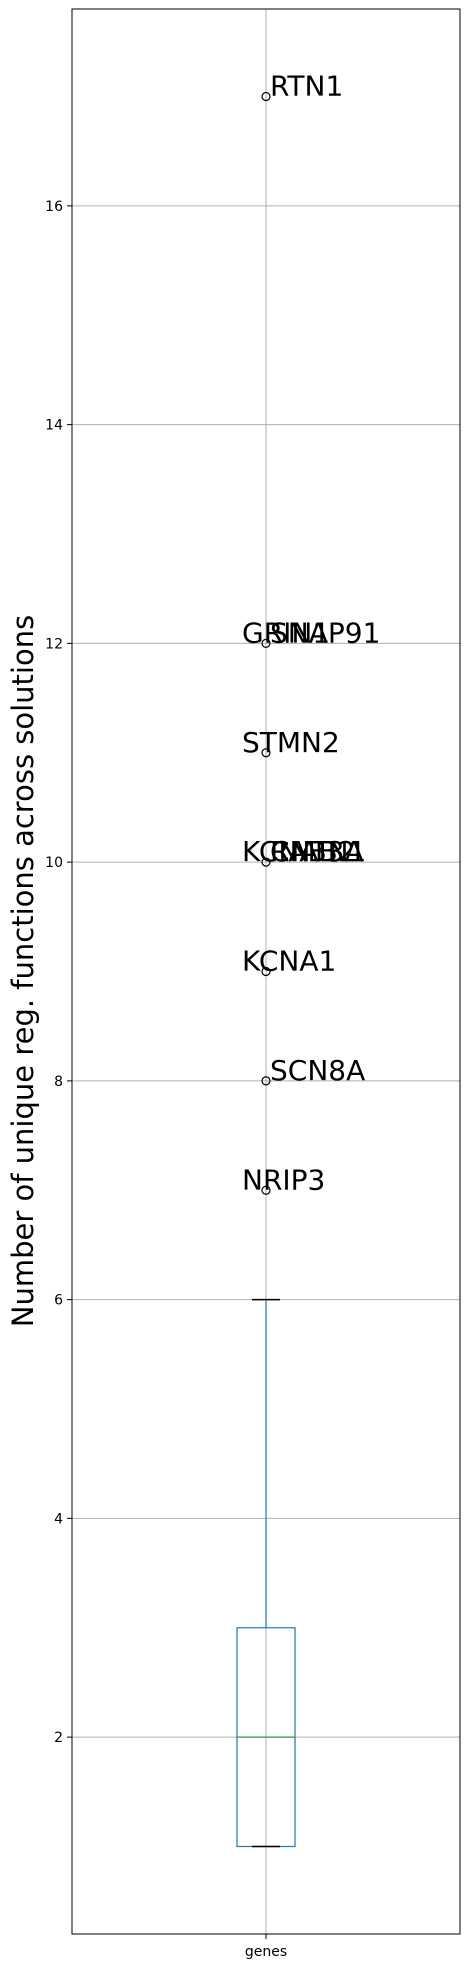  Describe the element at coordinates (289, 961) in the screenshot. I see `outlier-label: KCNA1` at that location.